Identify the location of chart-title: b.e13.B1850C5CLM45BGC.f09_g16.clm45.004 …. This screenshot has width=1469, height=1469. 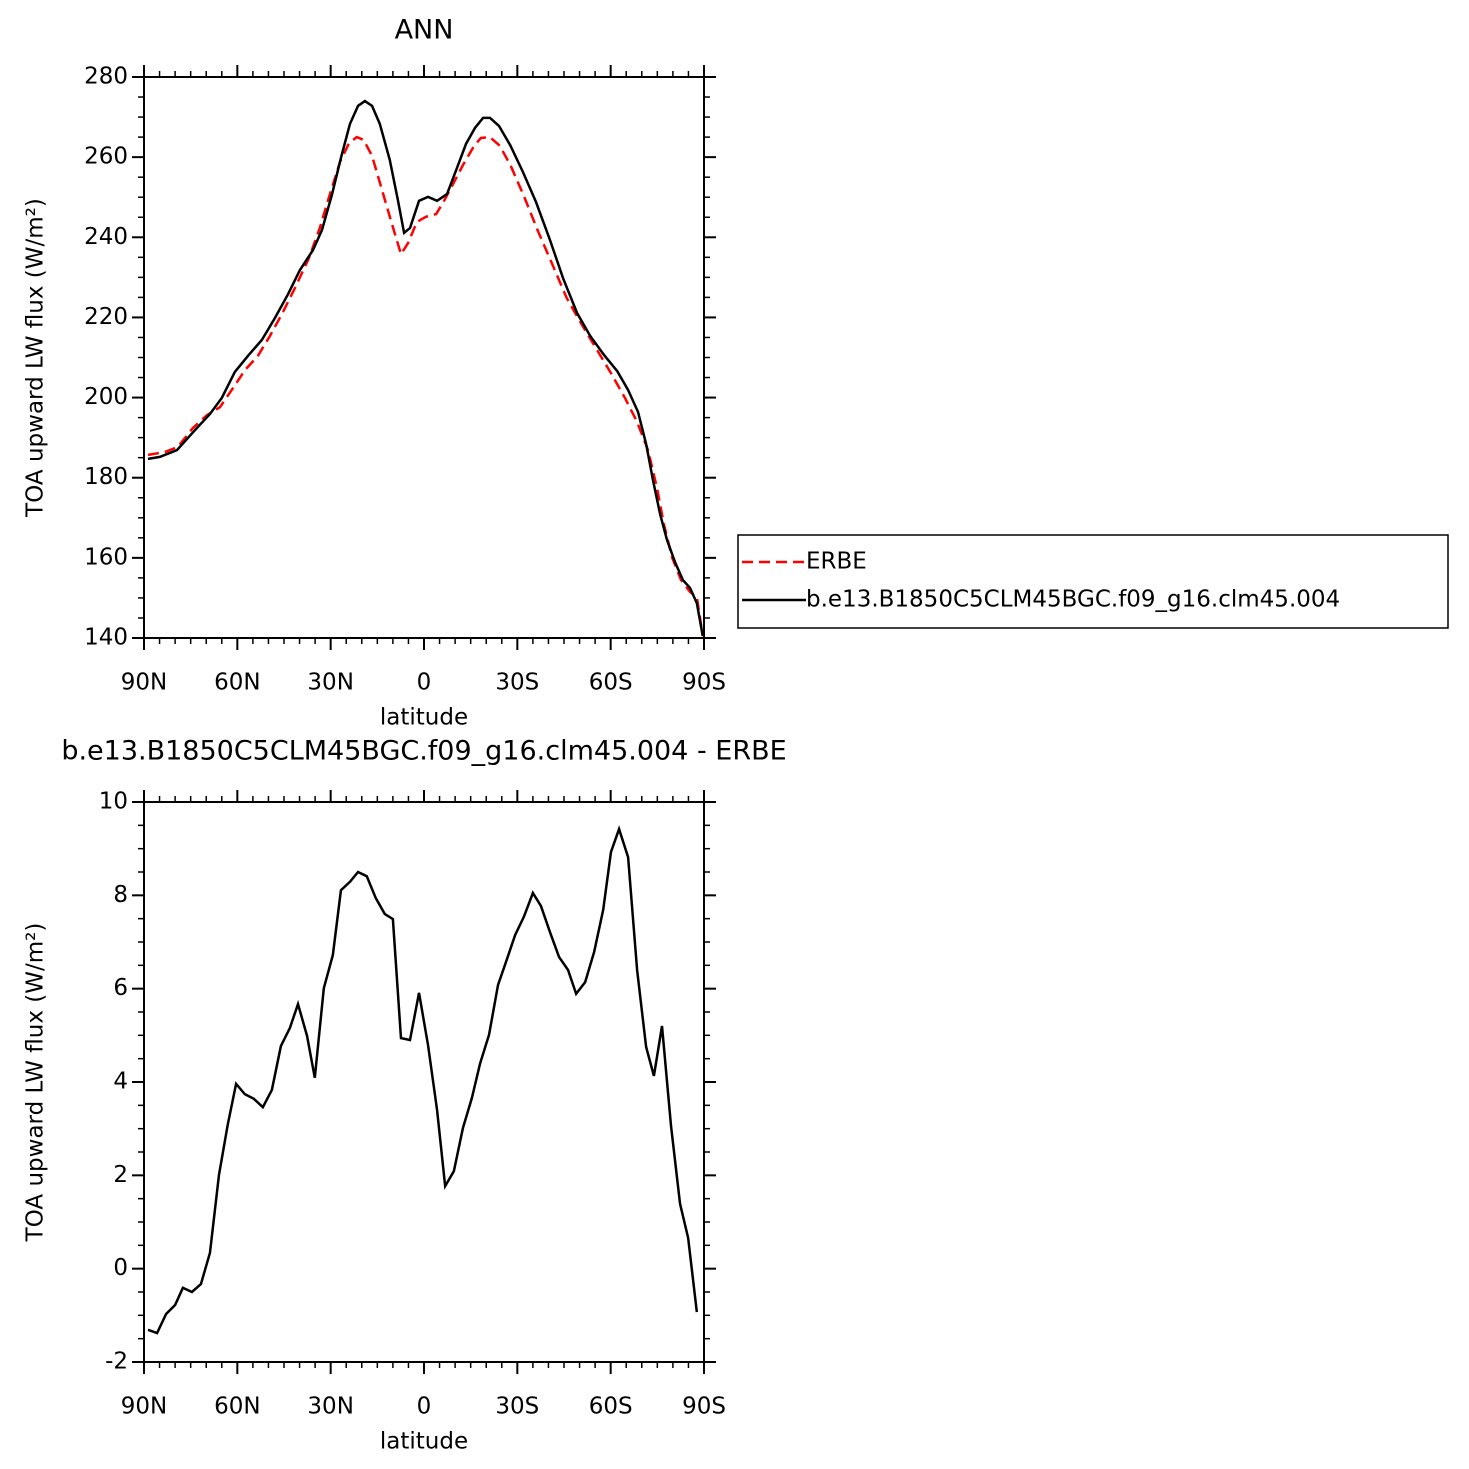
(423, 751).